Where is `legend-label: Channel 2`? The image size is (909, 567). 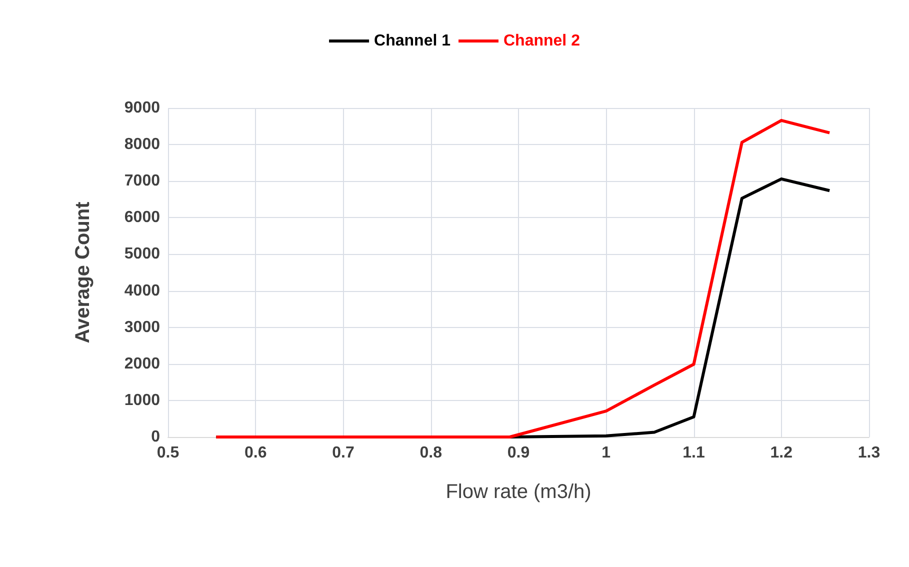
legend-label: Channel 2 is located at coordinates (542, 41).